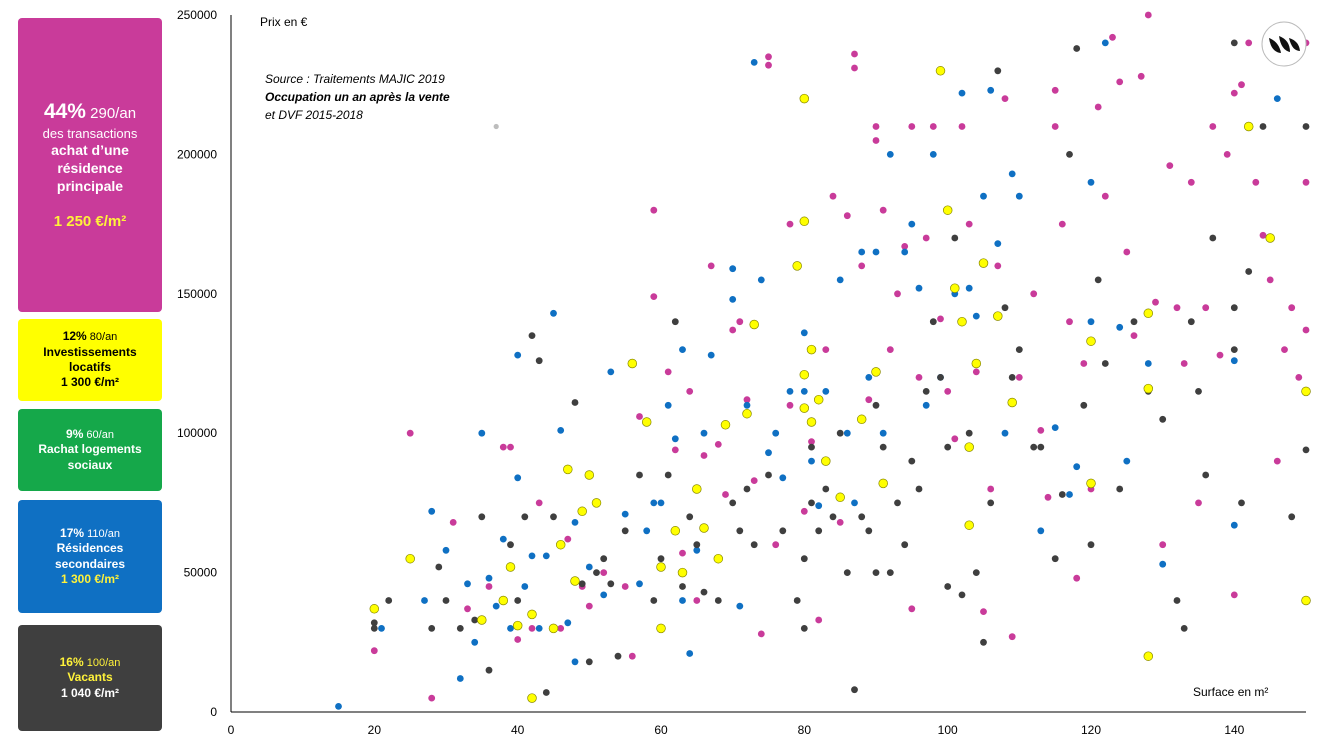 The width and height of the screenshot is (1334, 750). I want to click on x-tick-label: 80, so click(805, 730).